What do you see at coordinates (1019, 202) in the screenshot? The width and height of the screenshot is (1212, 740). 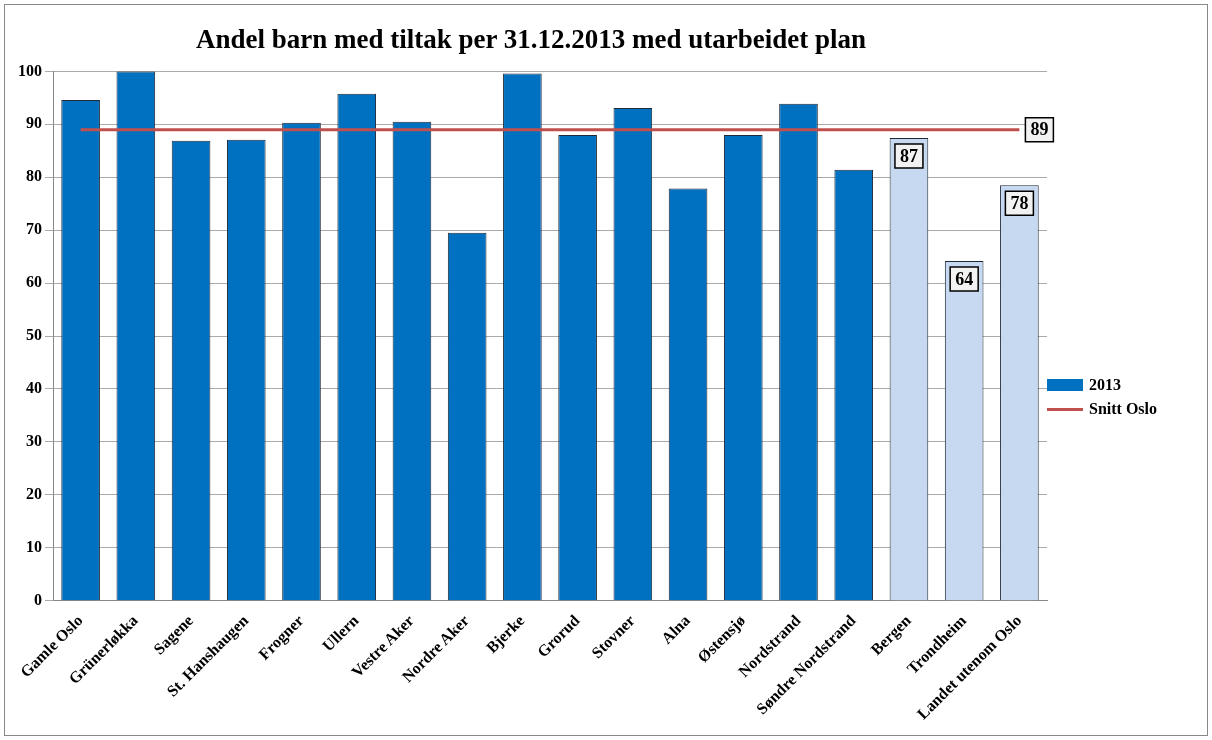 I see `data-label: 78` at bounding box center [1019, 202].